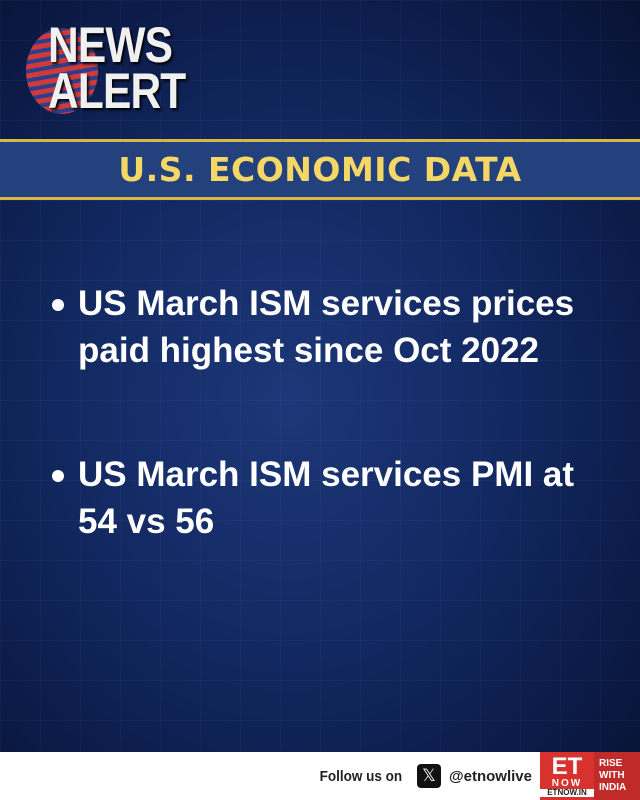 This screenshot has height=800, width=640. What do you see at coordinates (361, 776) in the screenshot?
I see `follow-text: Follow us on` at bounding box center [361, 776].